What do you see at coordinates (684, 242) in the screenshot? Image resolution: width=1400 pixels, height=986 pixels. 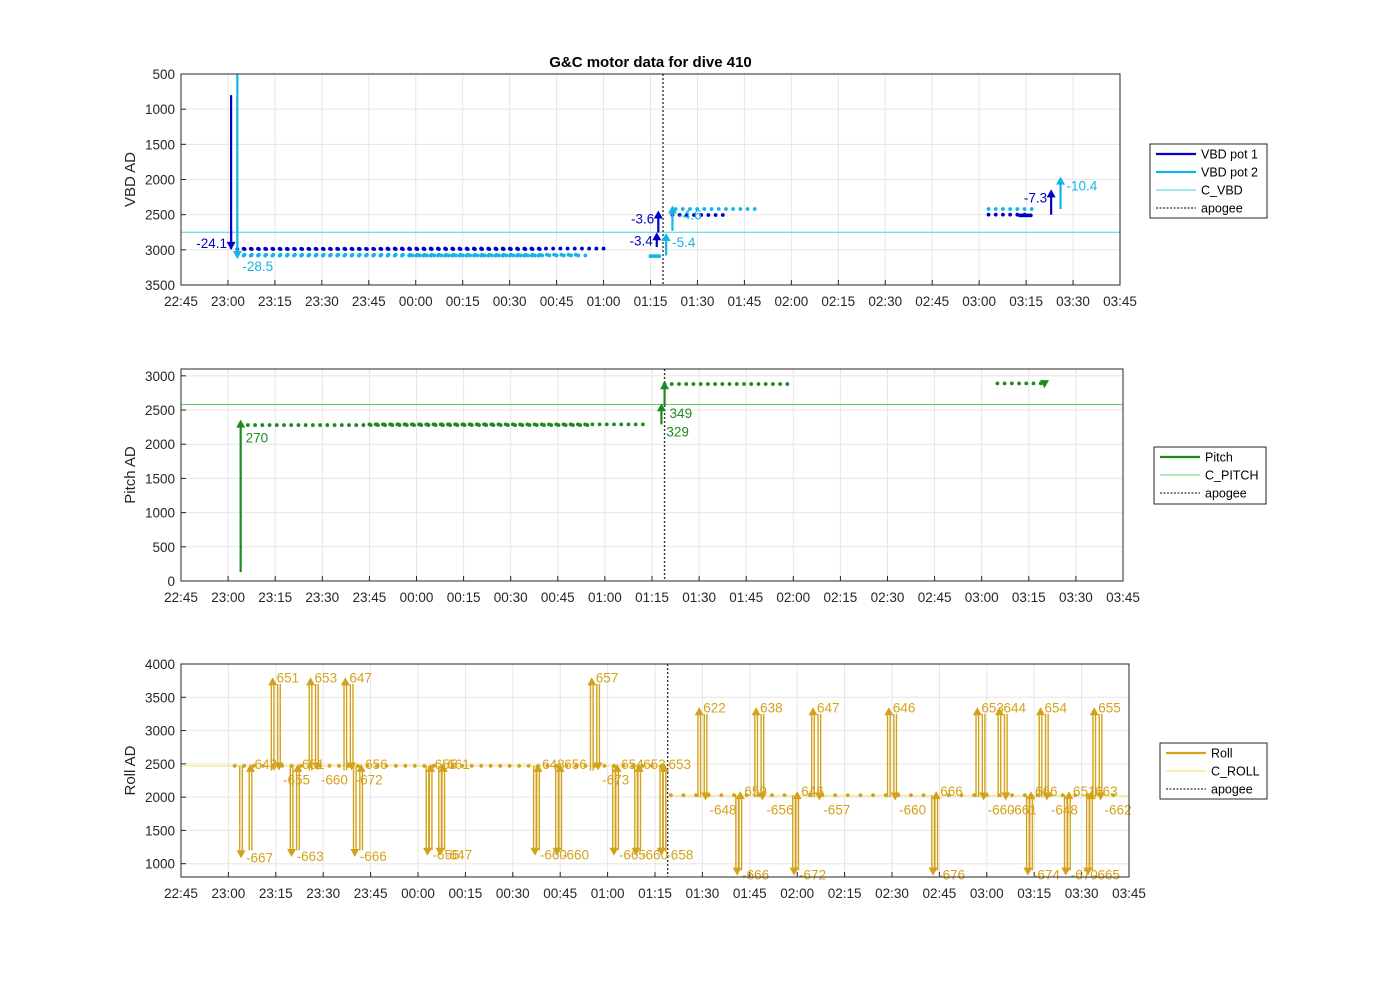 I see `arrow-label: -5.4` at bounding box center [684, 242].